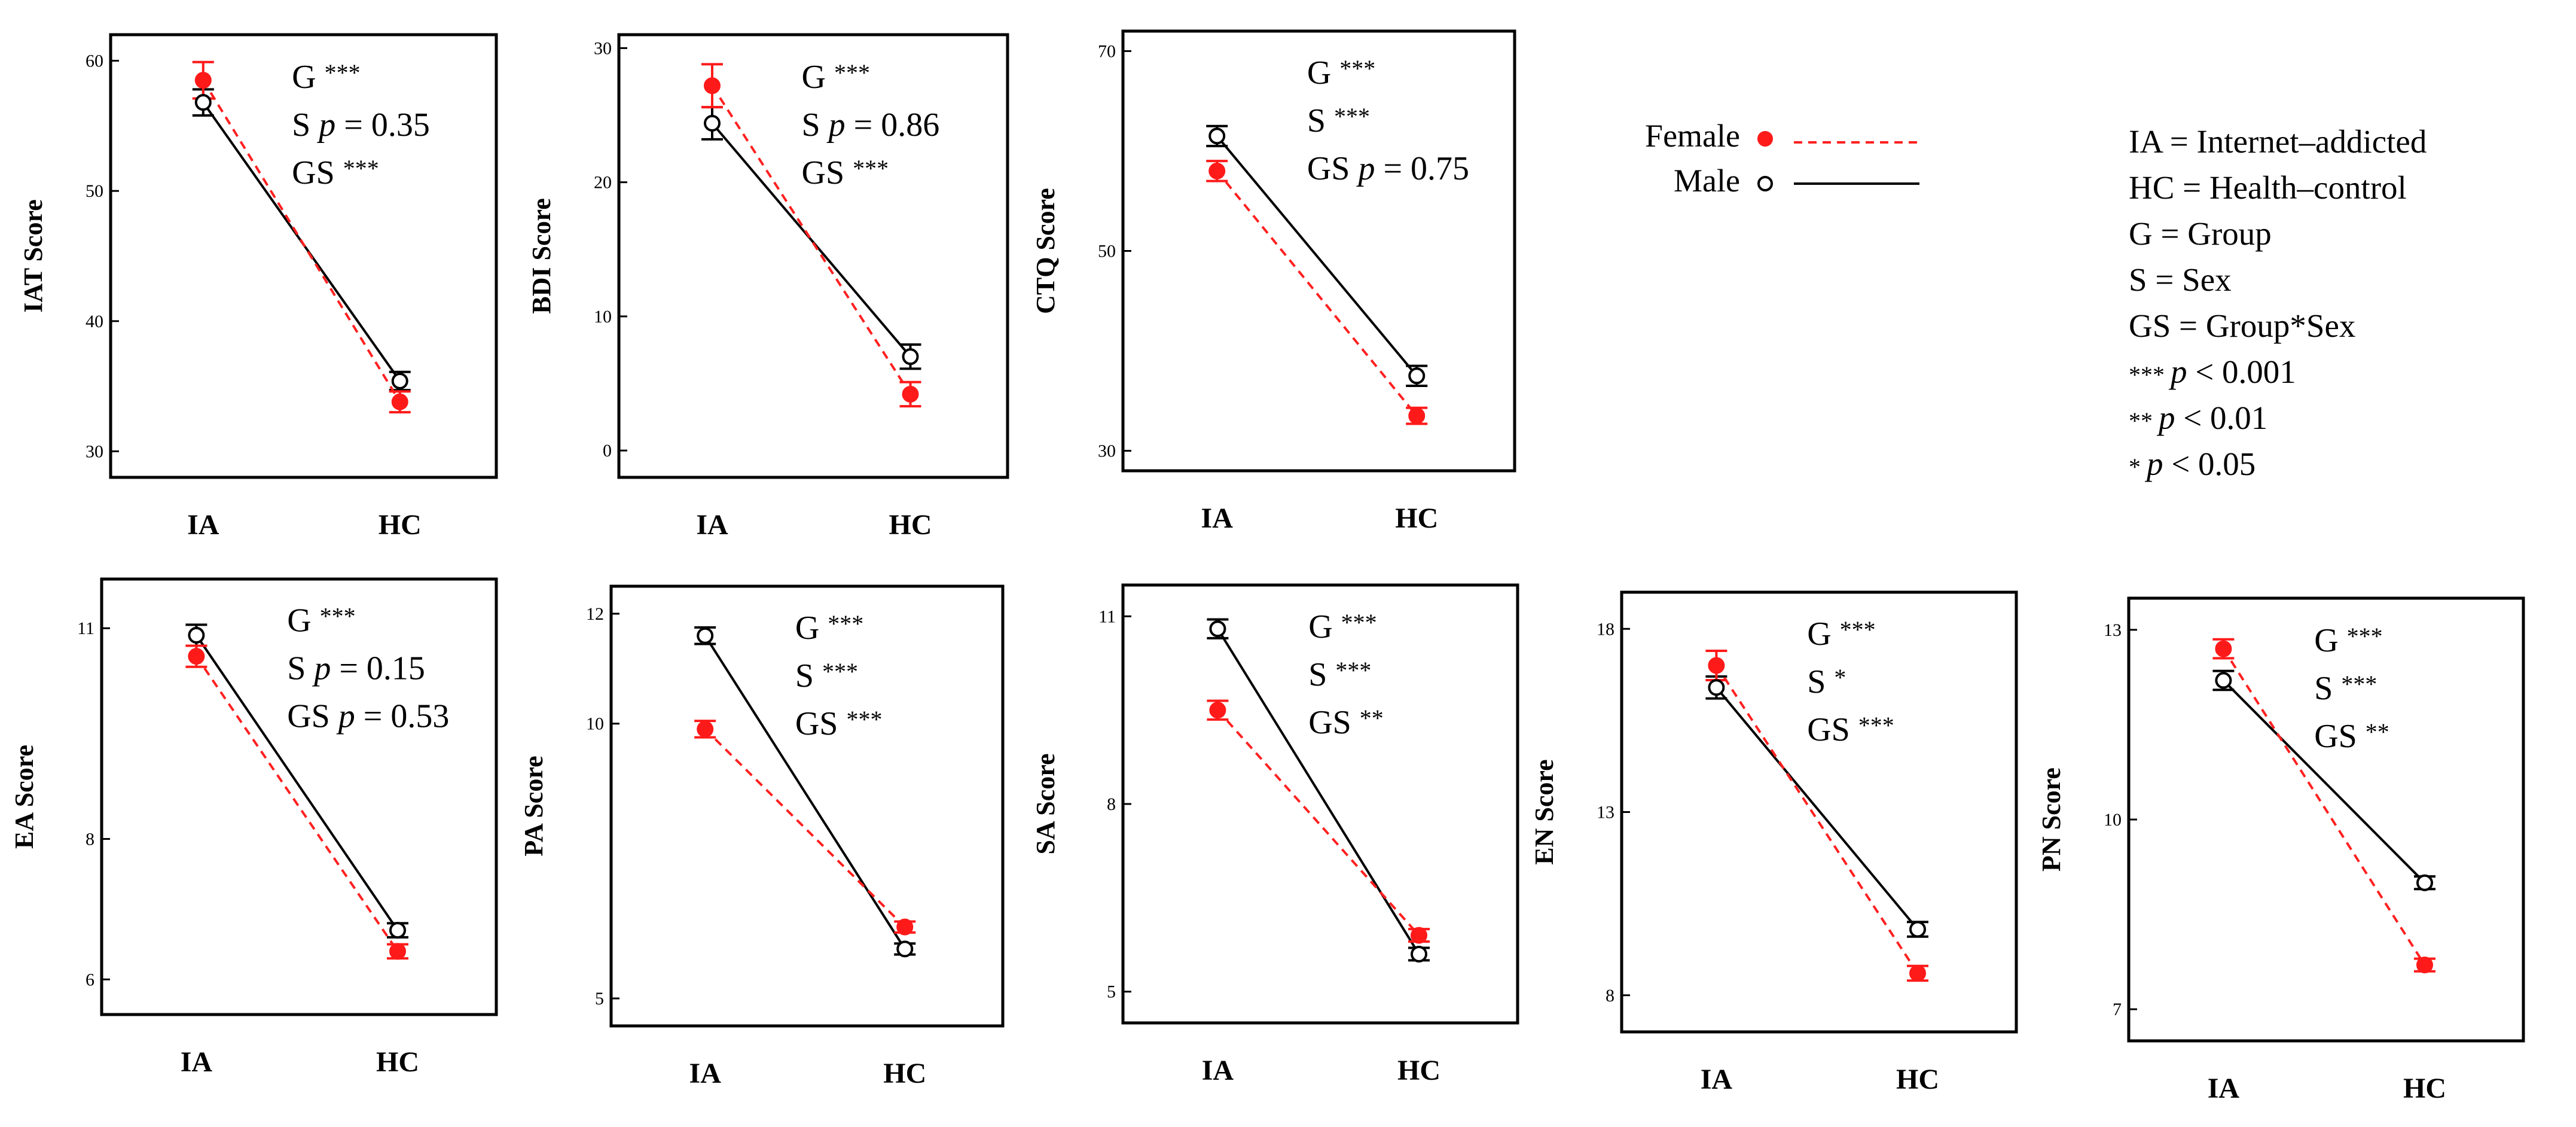  What do you see at coordinates (2198, 418) in the screenshot?
I see `key-line: ** p < 0.01` at bounding box center [2198, 418].